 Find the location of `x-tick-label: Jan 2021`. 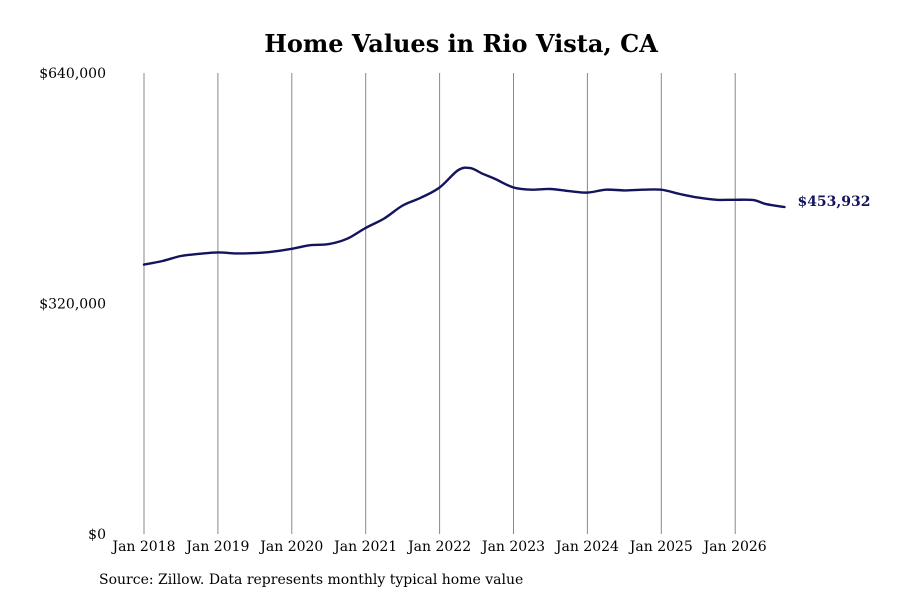

x-tick-label: Jan 2021 is located at coordinates (364, 547).